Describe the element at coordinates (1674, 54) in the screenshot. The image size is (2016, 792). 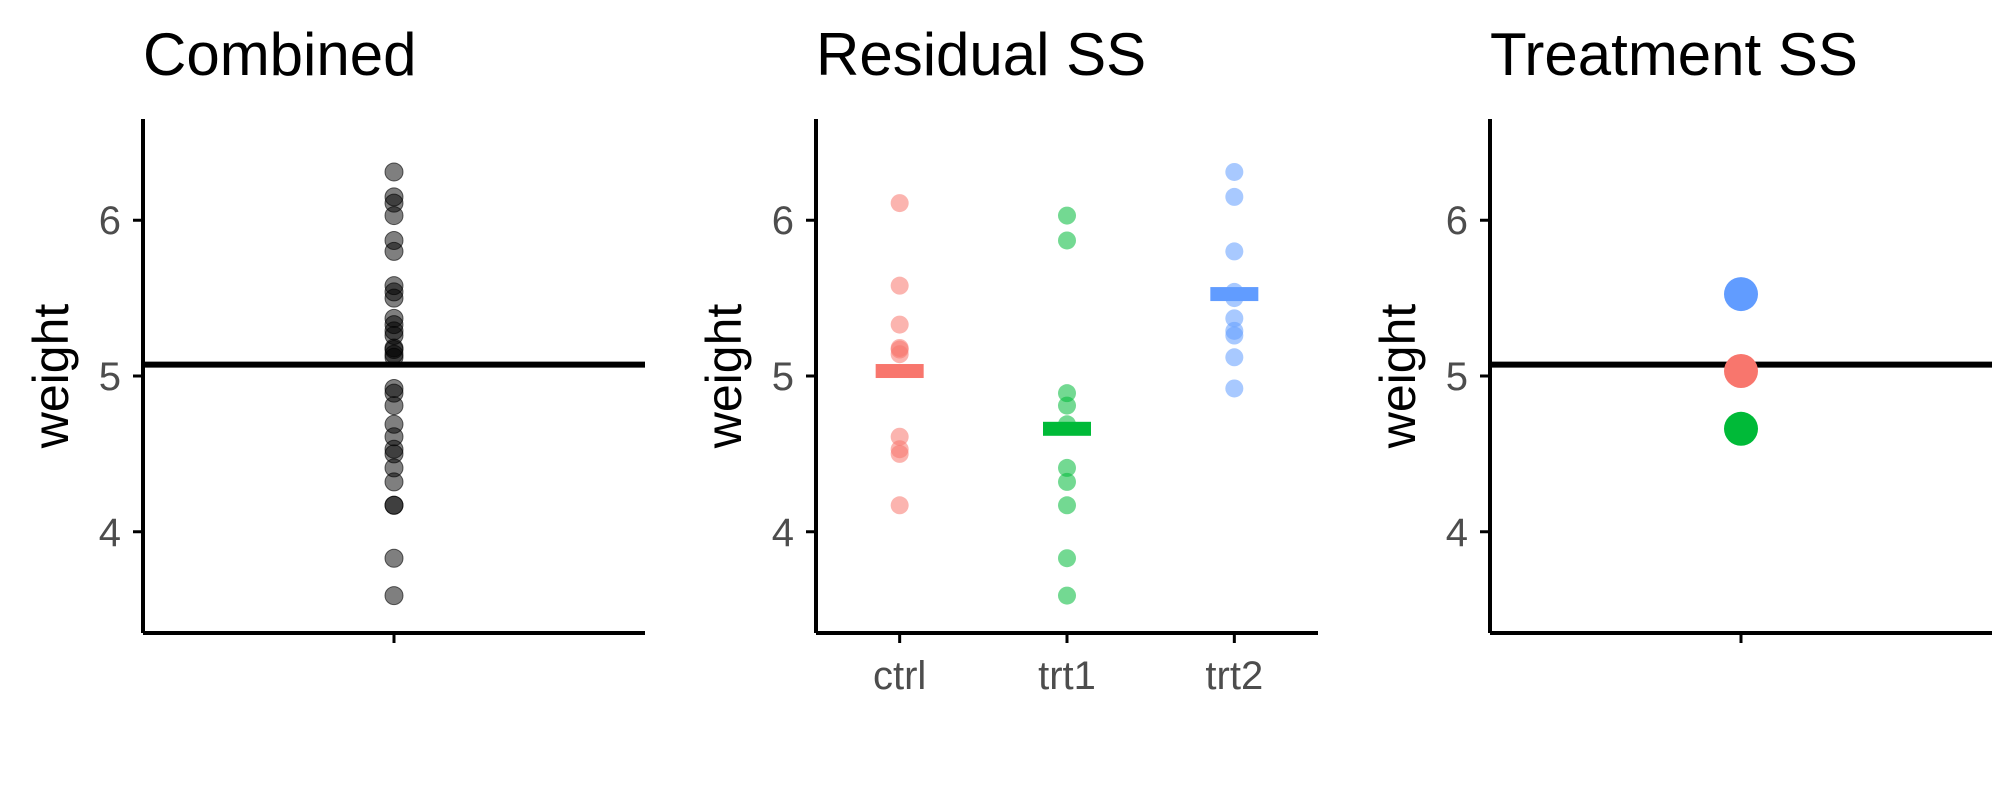
I see `panel-title: Treatment SS` at that location.